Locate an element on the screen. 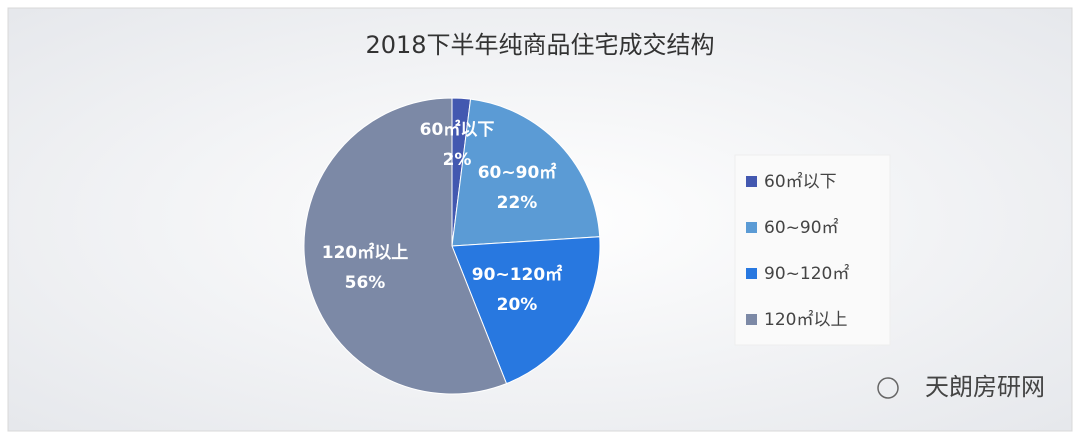 Image resolution: width=1080 pixels, height=443 pixels. data-label: 60㎡以下 2% is located at coordinates (457, 144).